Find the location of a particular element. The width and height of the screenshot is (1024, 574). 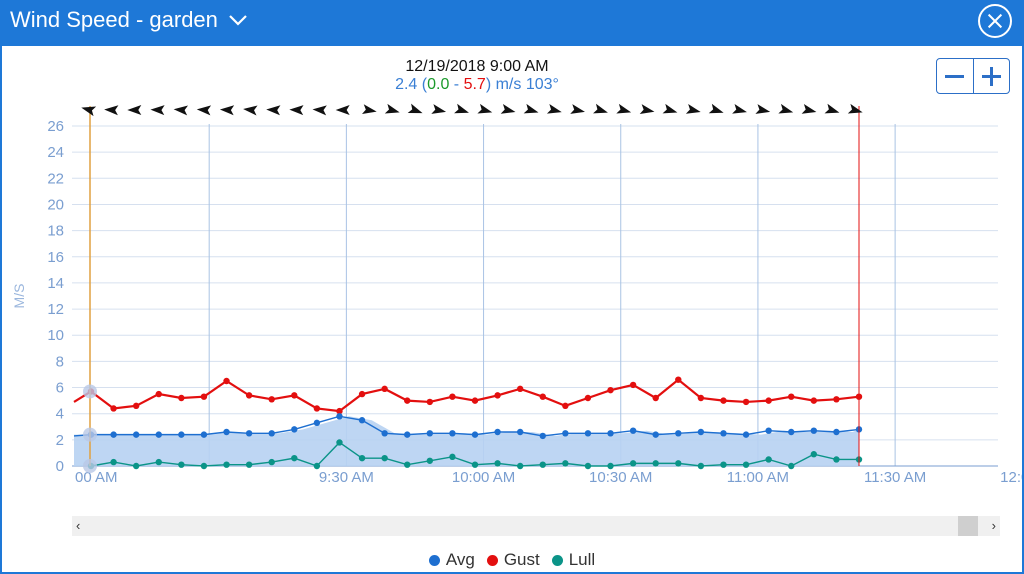

close-icon is located at coordinates (995, 21).